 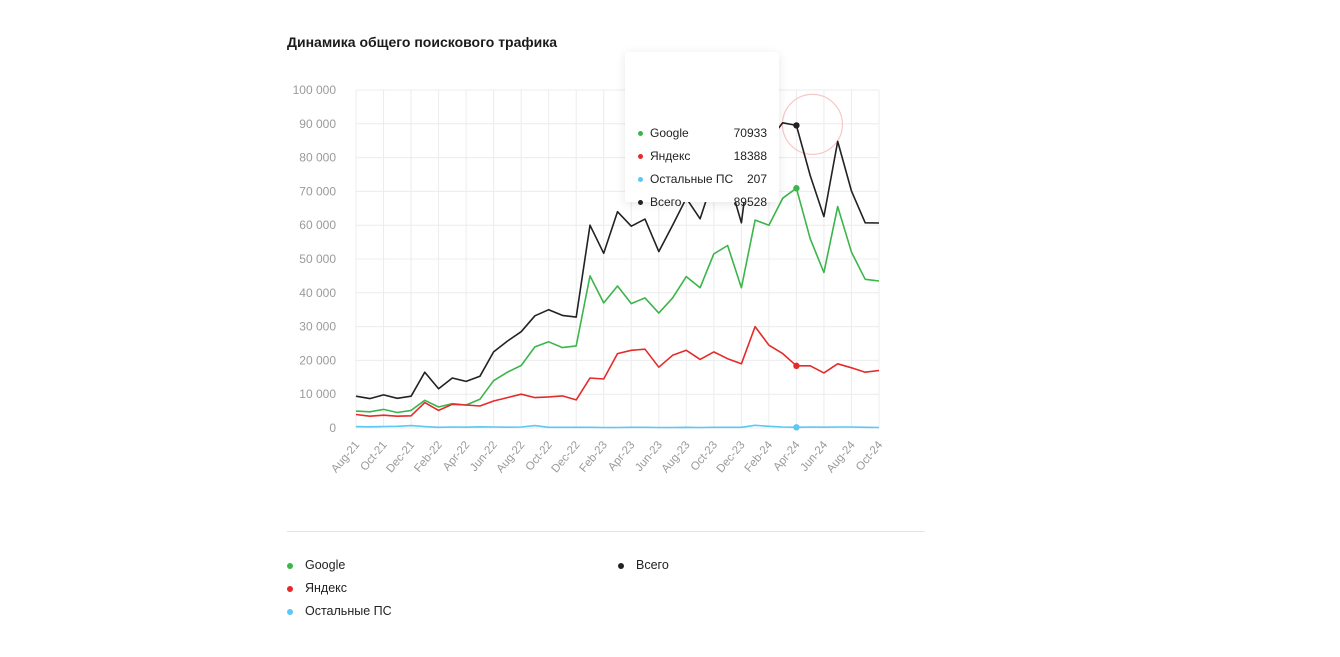 What do you see at coordinates (456, 456) in the screenshot?
I see `x-tick-label: Apr-22` at bounding box center [456, 456].